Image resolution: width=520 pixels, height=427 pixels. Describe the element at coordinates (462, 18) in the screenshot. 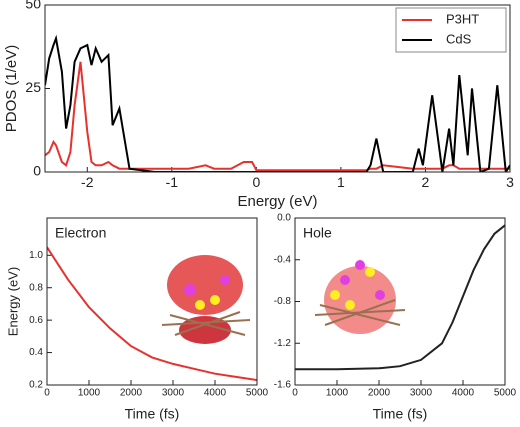

I see `legend-label: P3HT` at that location.